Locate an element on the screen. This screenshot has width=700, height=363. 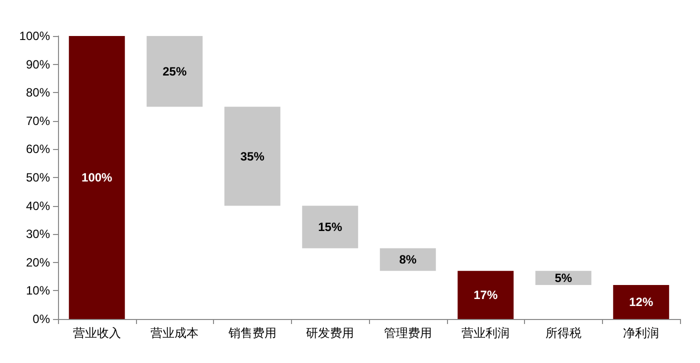
x-tick-label: 销售费用 is located at coordinates (251, 333).